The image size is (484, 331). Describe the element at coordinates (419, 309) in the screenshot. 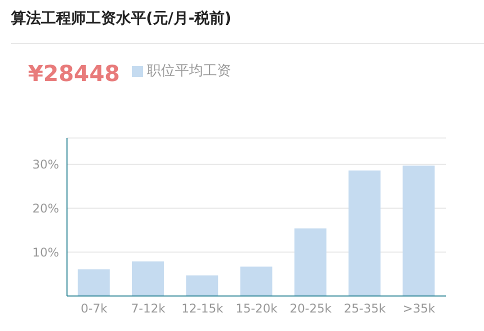

I see `x-tick-label: >35k` at that location.